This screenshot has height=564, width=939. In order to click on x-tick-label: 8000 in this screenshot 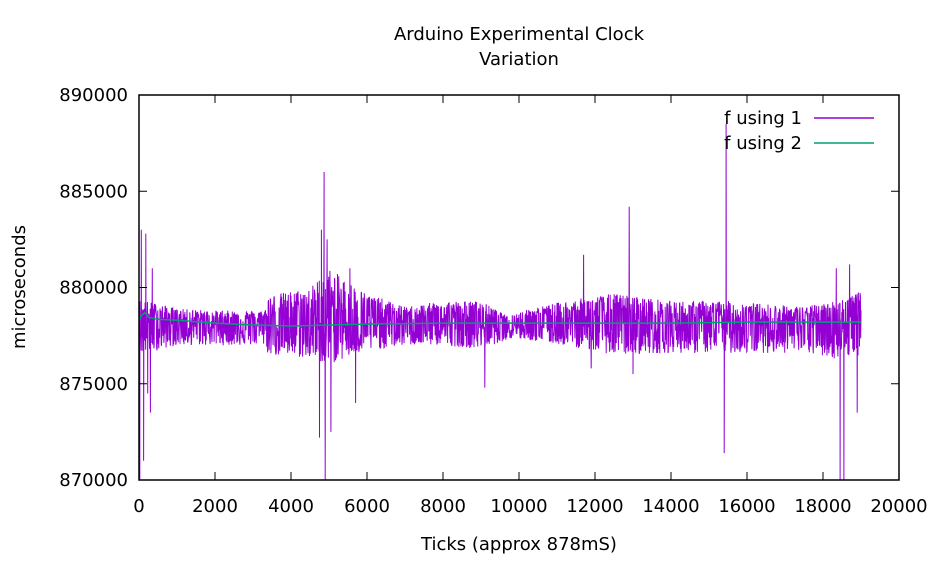, I will do `click(443, 506)`.